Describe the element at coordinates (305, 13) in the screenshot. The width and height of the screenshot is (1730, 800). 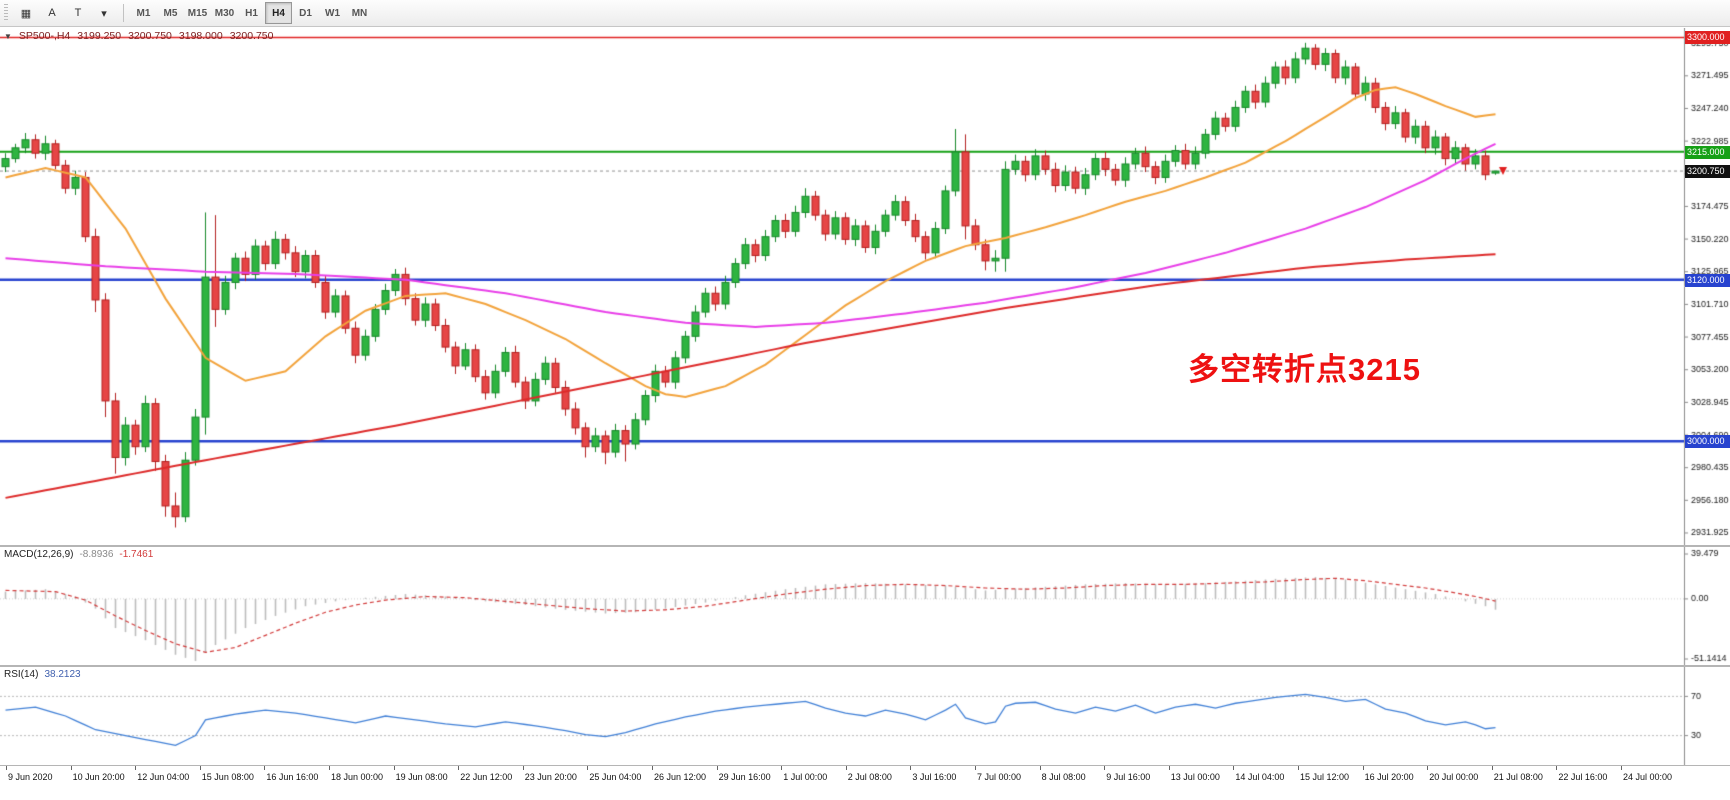
I see `timeframe-d1: D1` at that location.